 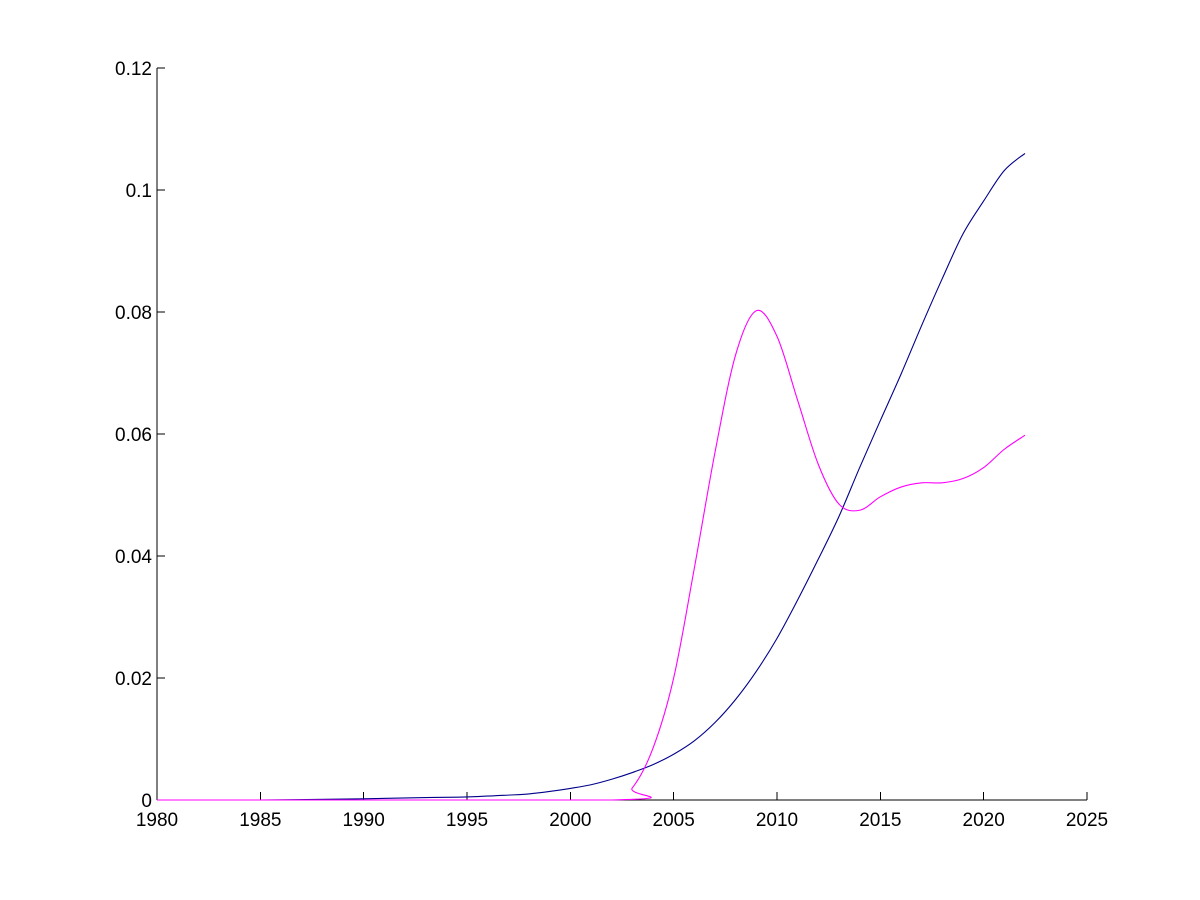 What do you see at coordinates (467, 820) in the screenshot?
I see `x-tick-label: 1995` at bounding box center [467, 820].